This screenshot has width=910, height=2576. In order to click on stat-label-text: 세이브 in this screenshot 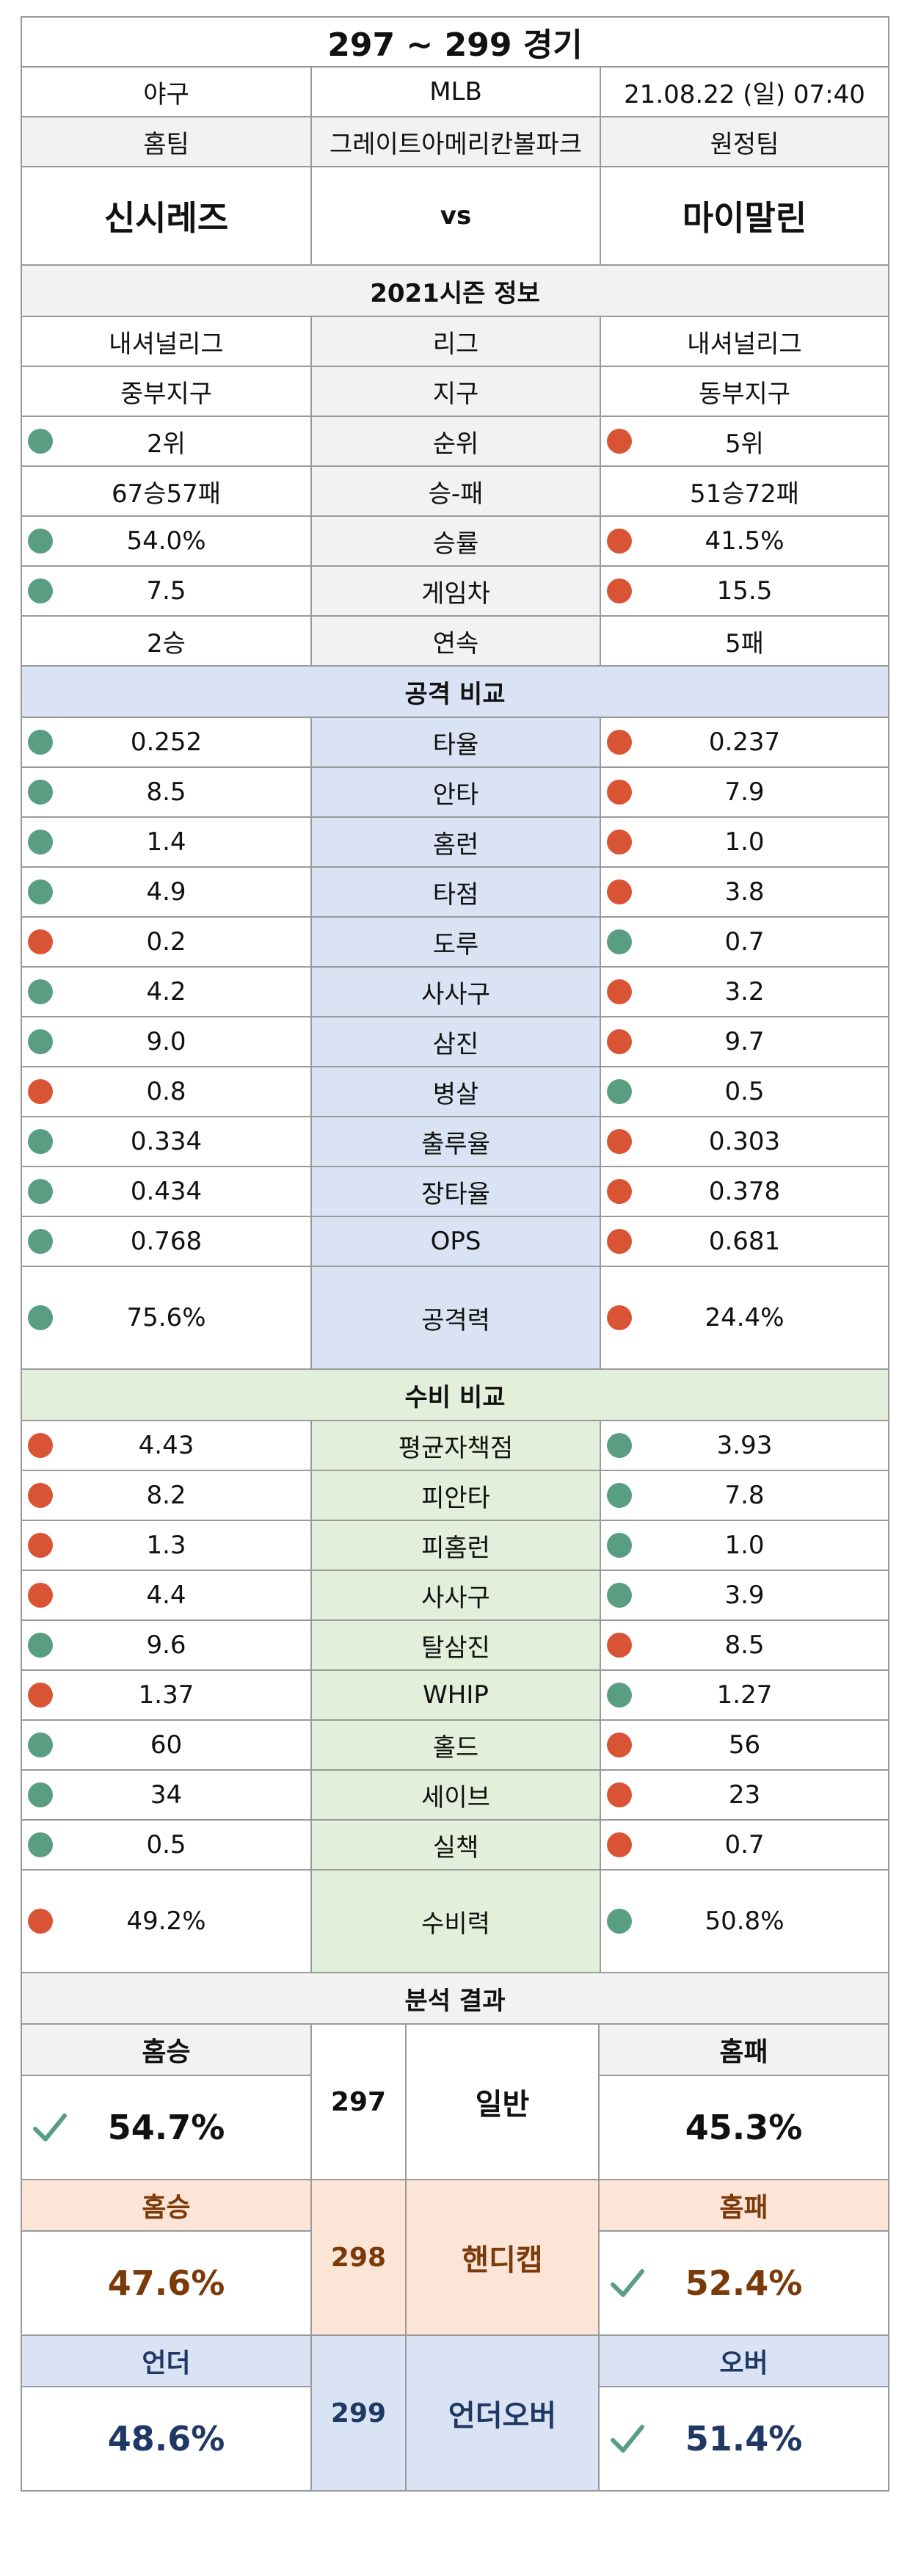, I will do `click(455, 1797)`.